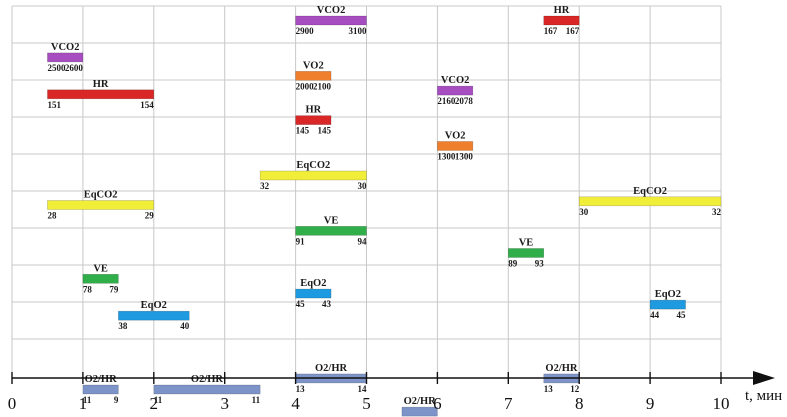 The height and width of the screenshot is (417, 787). Describe the element at coordinates (363, 241) in the screenshot. I see `bar-end-value: 94` at that location.